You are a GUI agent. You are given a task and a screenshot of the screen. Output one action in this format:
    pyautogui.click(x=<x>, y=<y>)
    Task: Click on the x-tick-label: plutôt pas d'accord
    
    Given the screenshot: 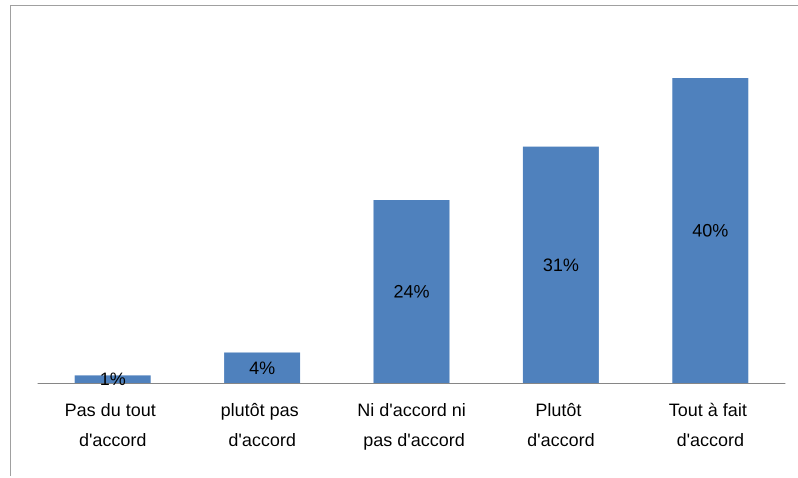 What is the action you would take?
    pyautogui.click(x=262, y=425)
    